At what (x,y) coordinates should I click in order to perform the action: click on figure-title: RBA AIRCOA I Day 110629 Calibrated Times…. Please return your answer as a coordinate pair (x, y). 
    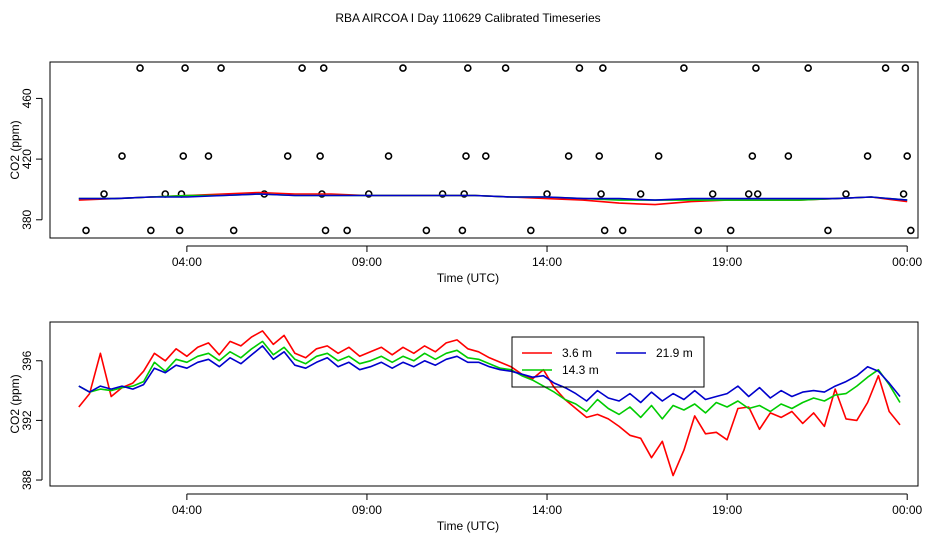
    Looking at the image, I should click on (467, 18).